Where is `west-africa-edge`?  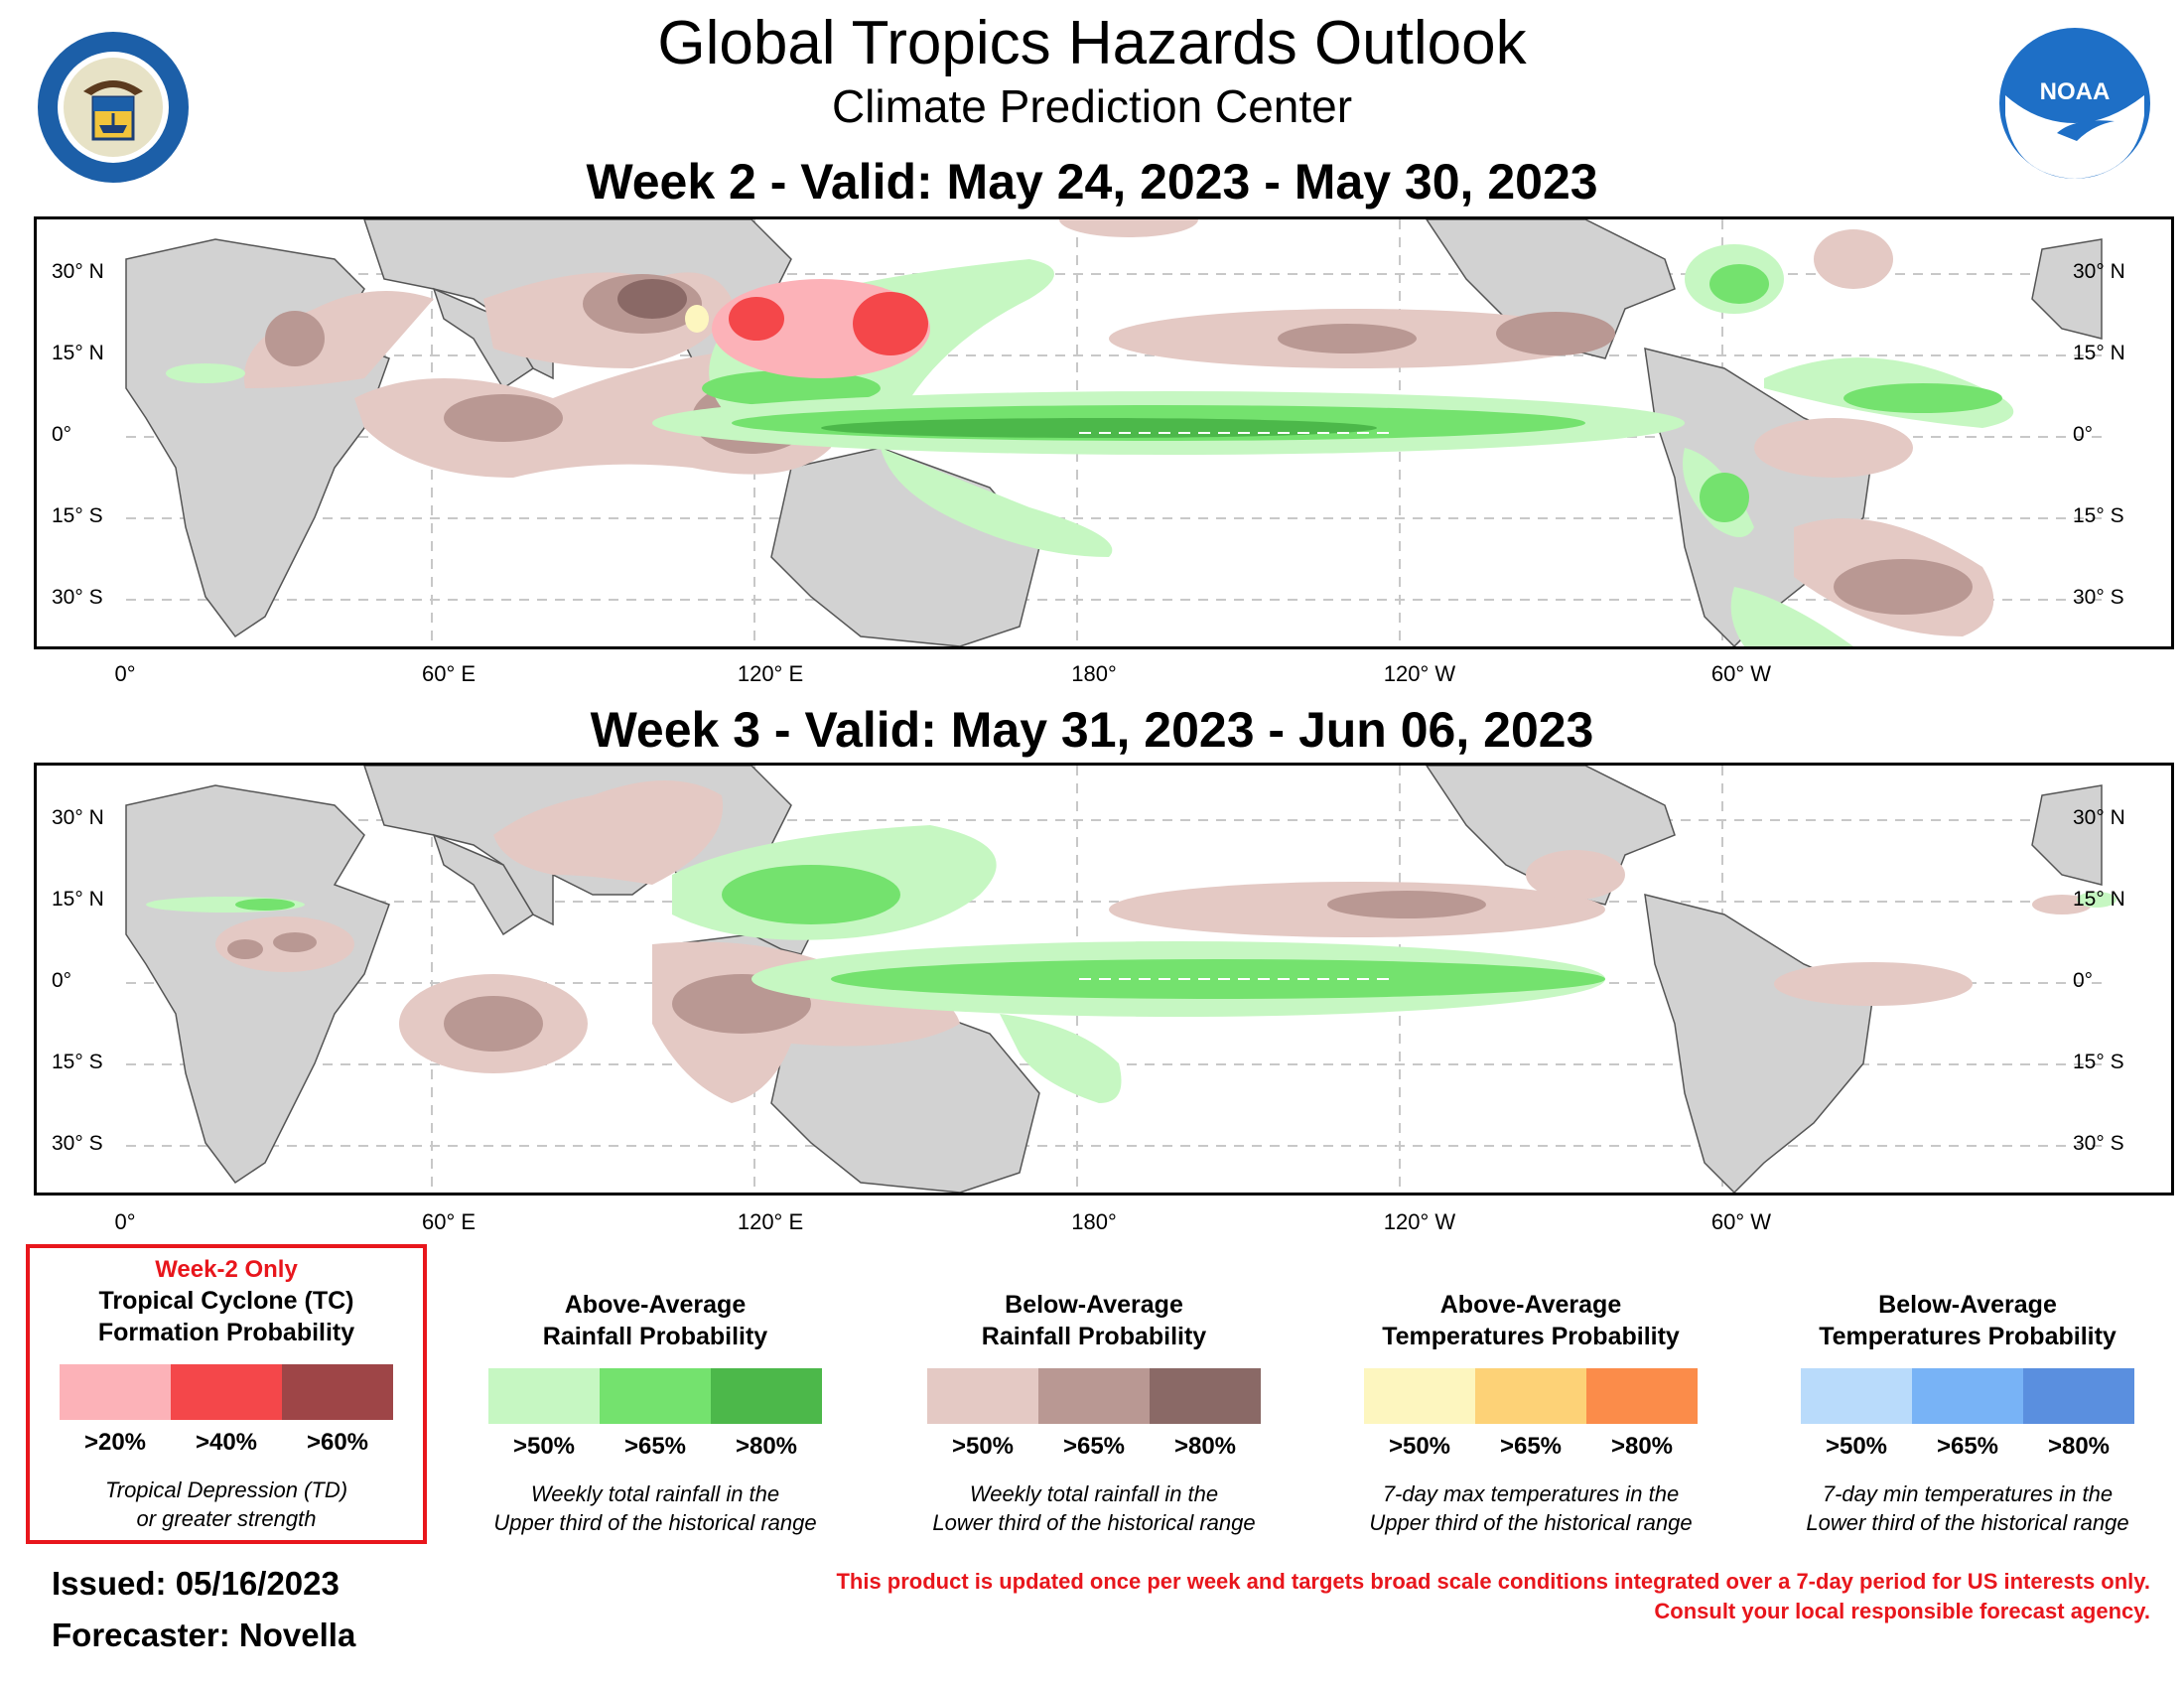 west-africa-edge is located at coordinates (2067, 289).